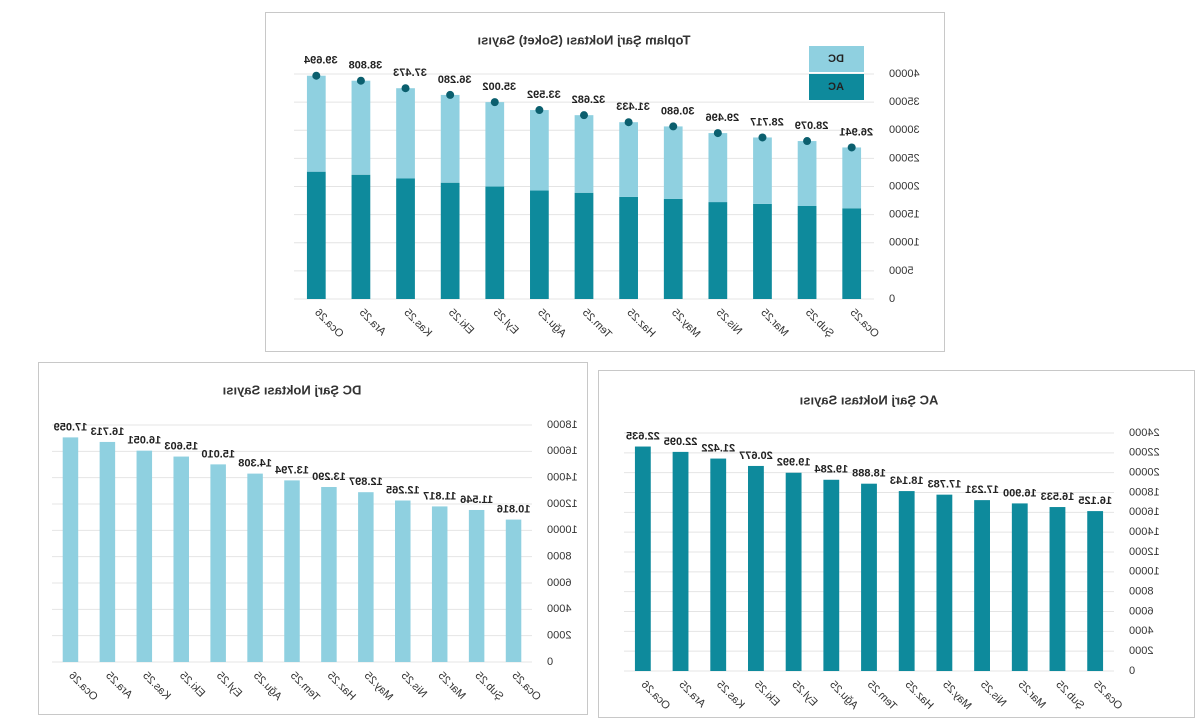  What do you see at coordinates (904, 186) in the screenshot?
I see `y-tick-label: 20000` at bounding box center [904, 186].